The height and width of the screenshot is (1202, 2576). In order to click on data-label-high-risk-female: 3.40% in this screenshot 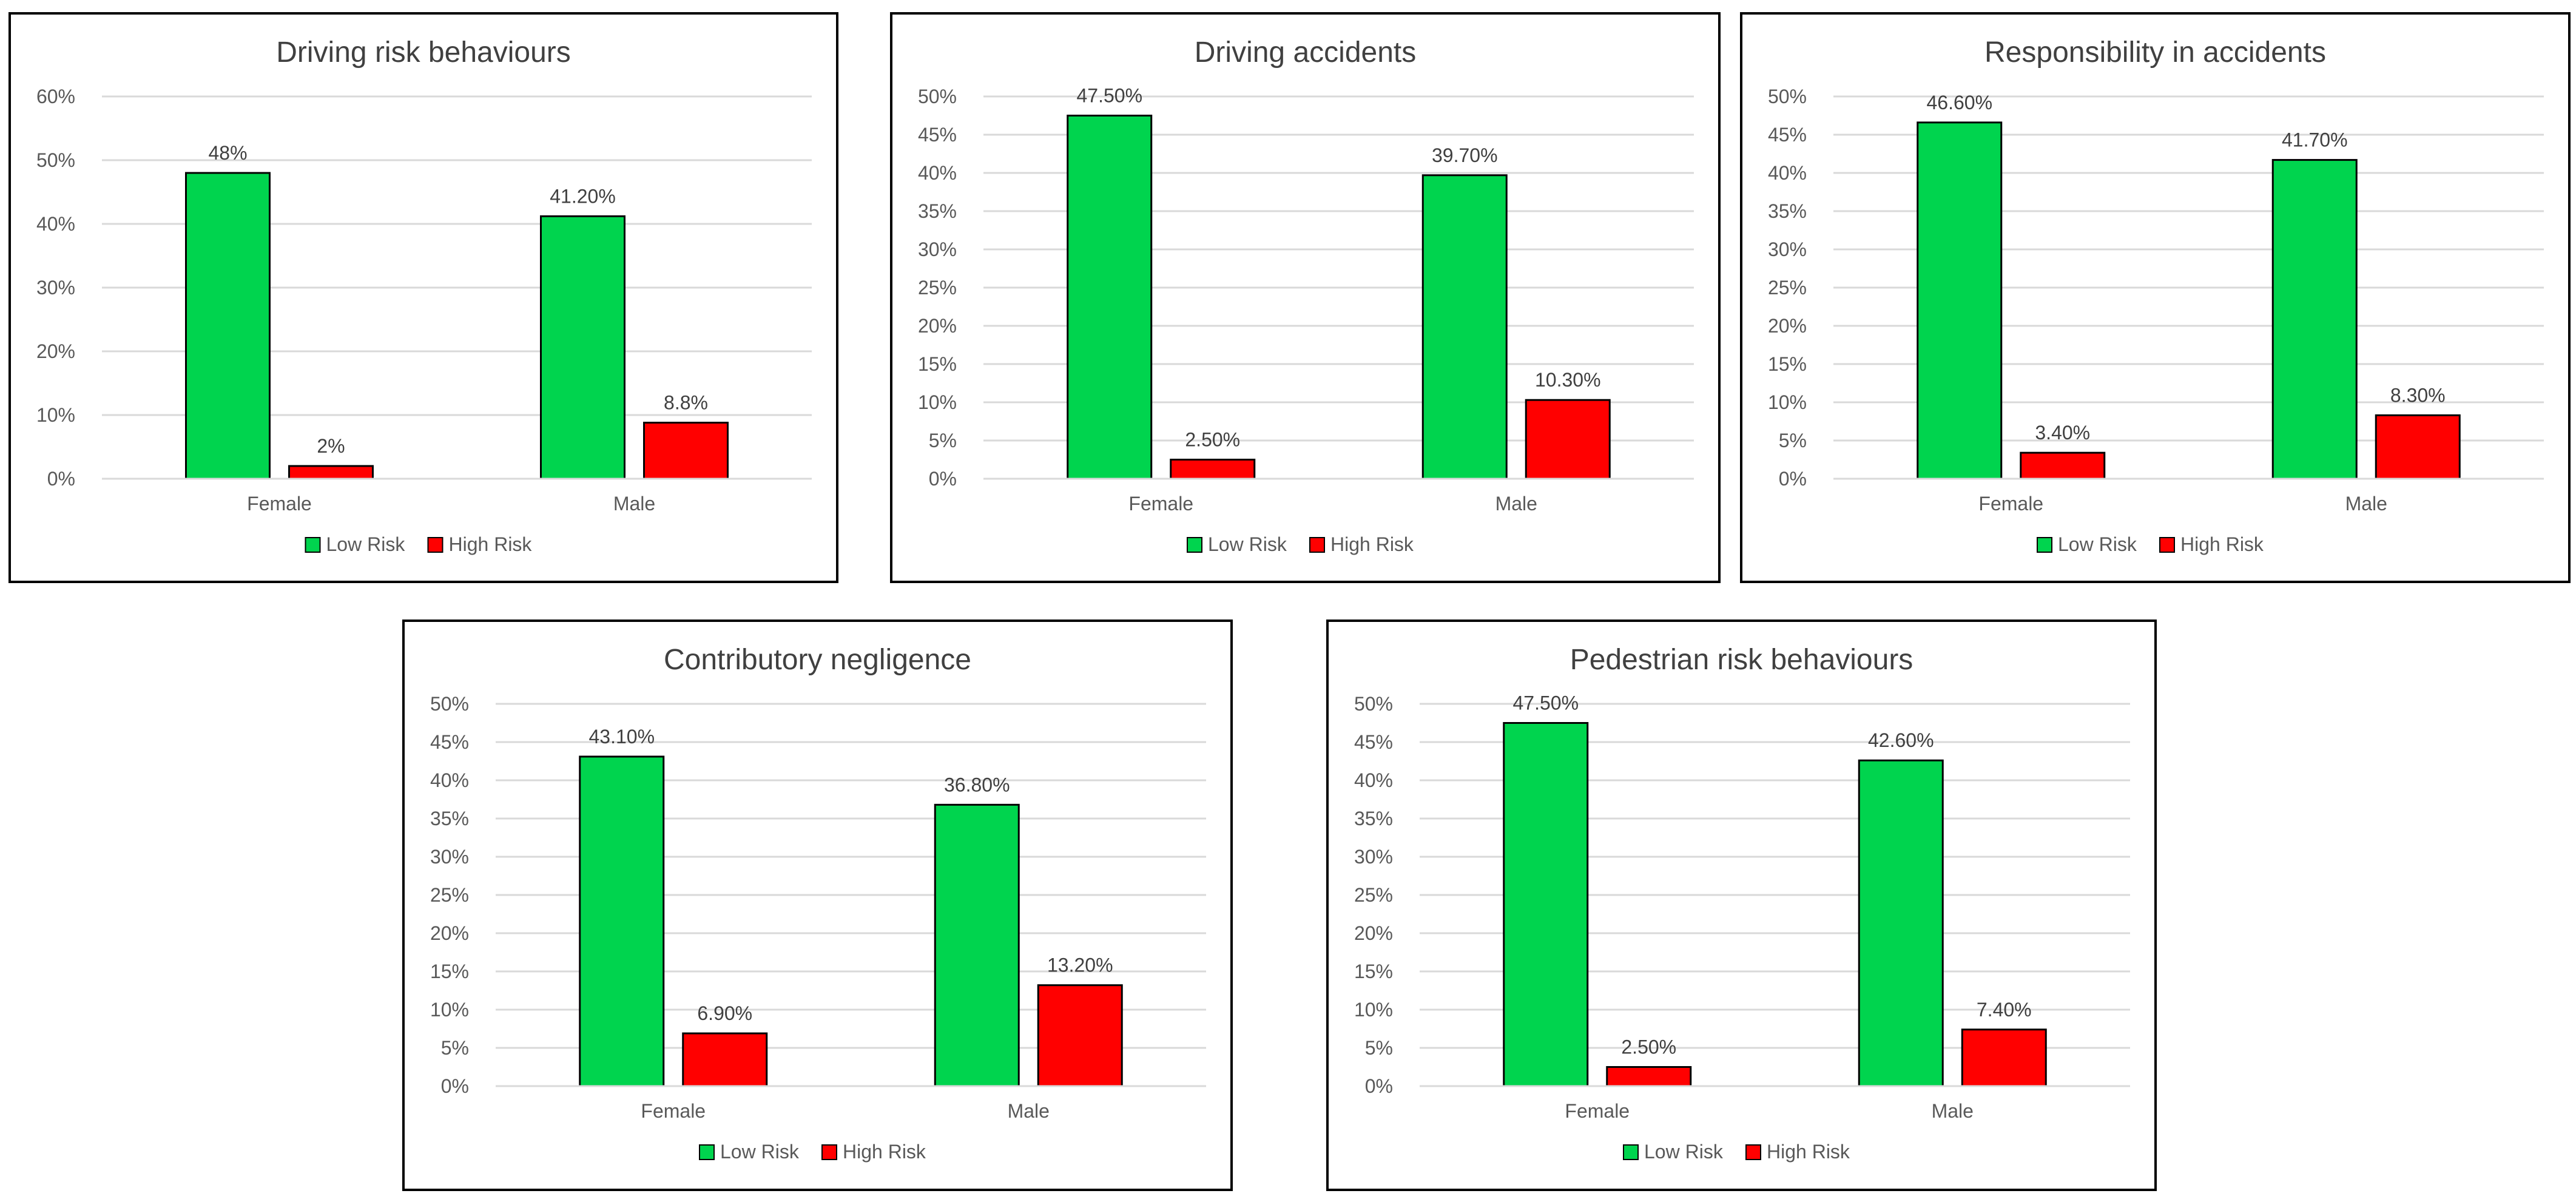, I will do `click(2062, 433)`.